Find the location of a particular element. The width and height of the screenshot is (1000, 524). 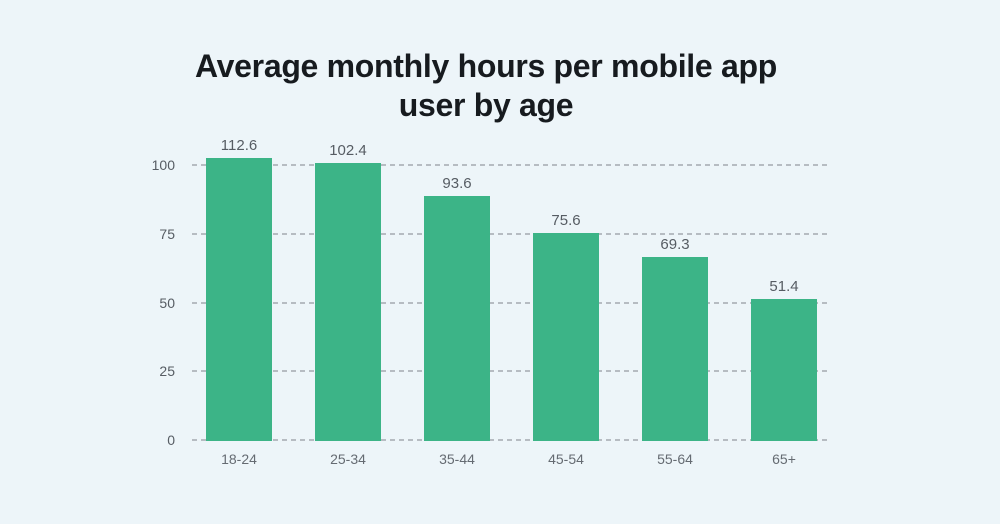

x-axis-category-label-25-34: 25-34 is located at coordinates (348, 459).